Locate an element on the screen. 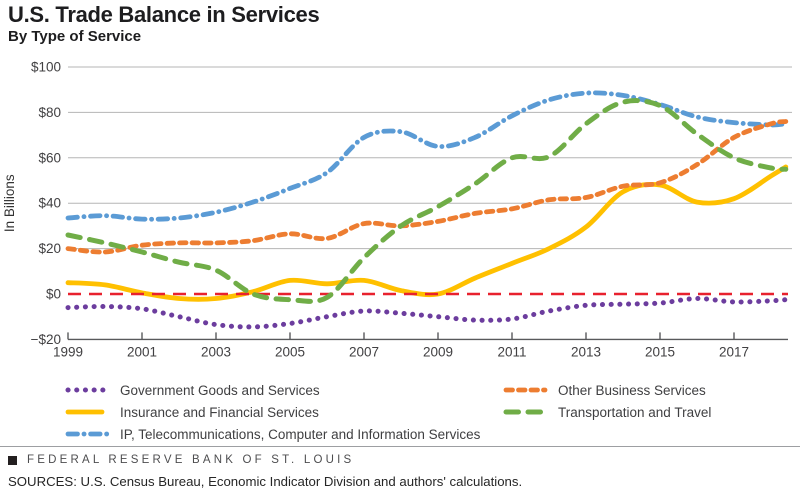 The image size is (800, 498). x-tick-label: 2005 is located at coordinates (290, 351).